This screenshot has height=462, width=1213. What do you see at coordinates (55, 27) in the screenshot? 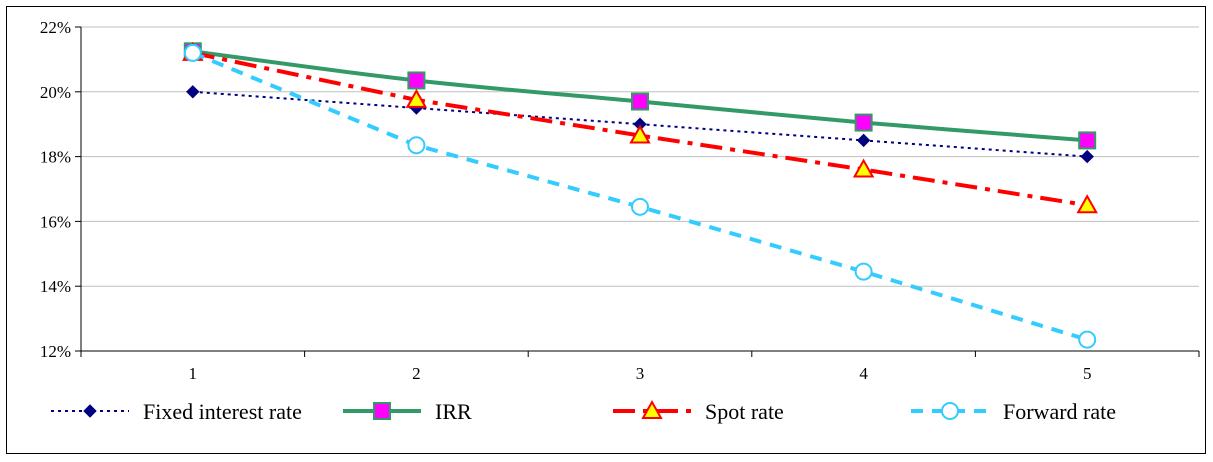
I see `y-tick-label: 22%` at bounding box center [55, 27].